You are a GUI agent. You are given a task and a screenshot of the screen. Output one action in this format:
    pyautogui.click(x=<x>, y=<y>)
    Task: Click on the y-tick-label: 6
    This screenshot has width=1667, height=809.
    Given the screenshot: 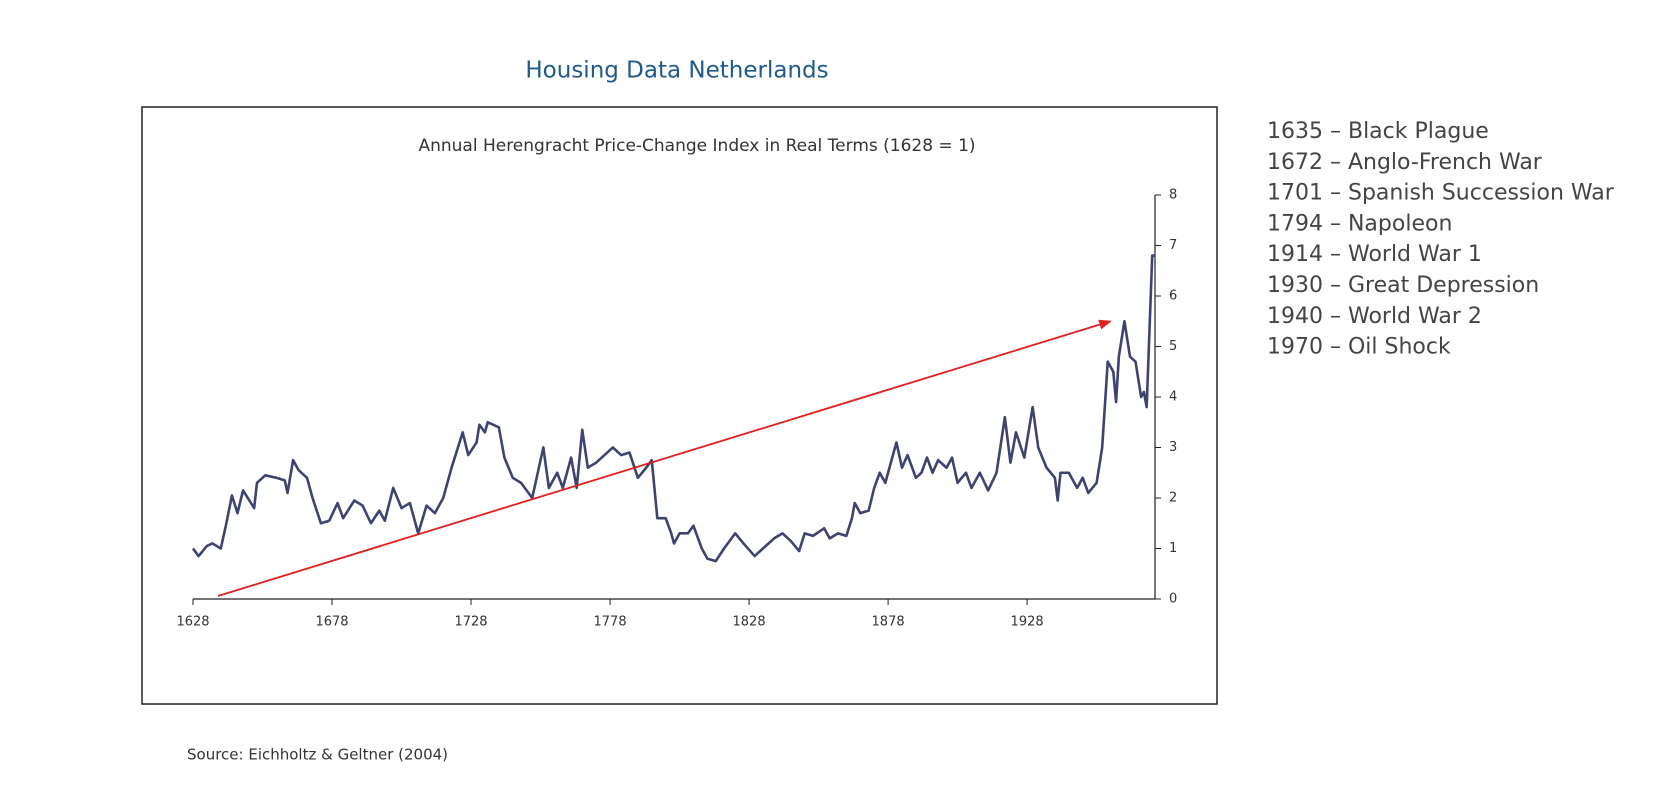 What is the action you would take?
    pyautogui.click(x=1173, y=296)
    